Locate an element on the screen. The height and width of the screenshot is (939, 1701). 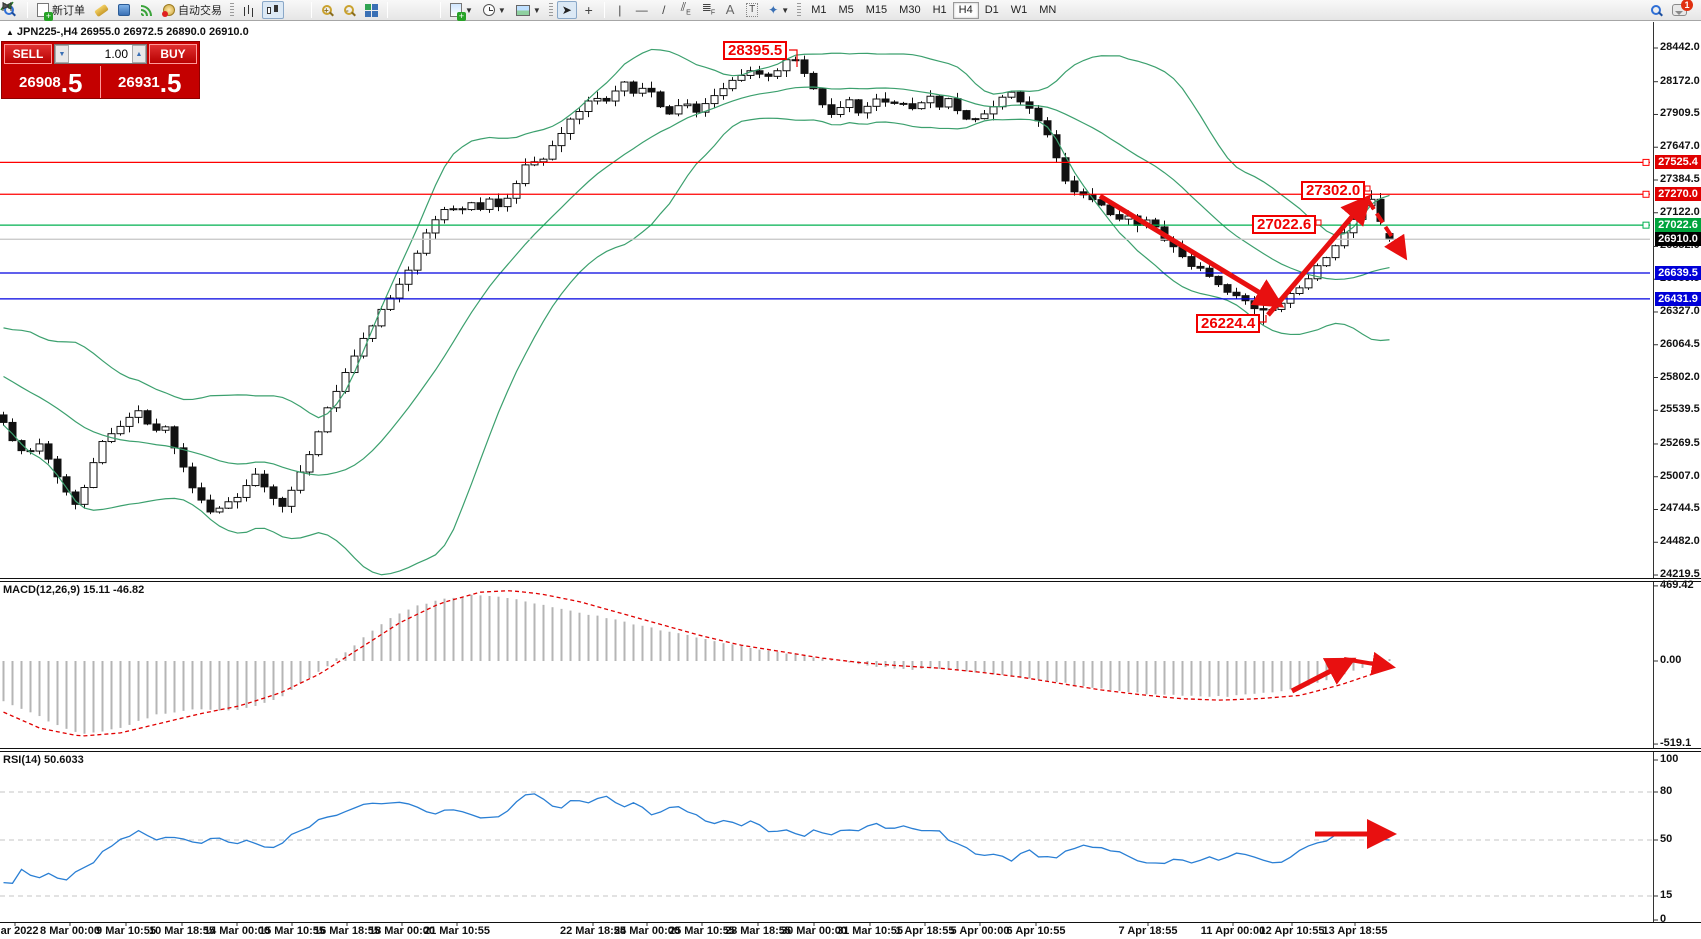
trend-arrow is located at coordinates (1387, 229).